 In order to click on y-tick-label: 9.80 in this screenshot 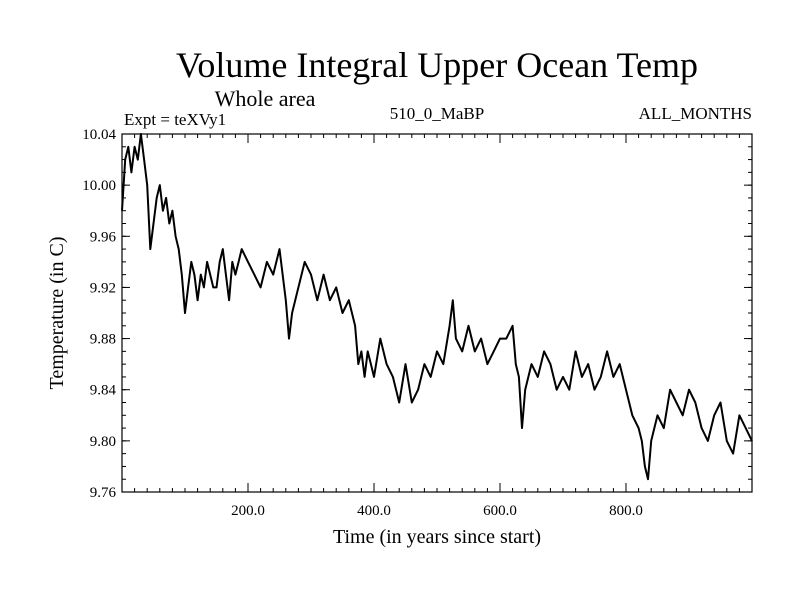, I will do `click(103, 442)`.